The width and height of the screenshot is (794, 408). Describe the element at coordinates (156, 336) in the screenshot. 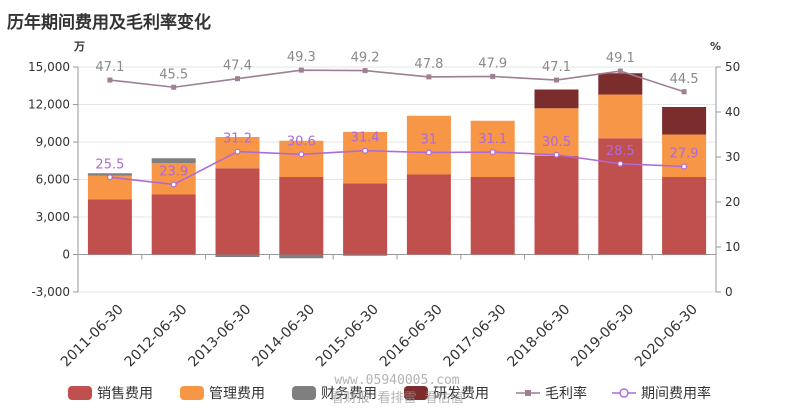

I see `category-label: 2012-06-30` at that location.